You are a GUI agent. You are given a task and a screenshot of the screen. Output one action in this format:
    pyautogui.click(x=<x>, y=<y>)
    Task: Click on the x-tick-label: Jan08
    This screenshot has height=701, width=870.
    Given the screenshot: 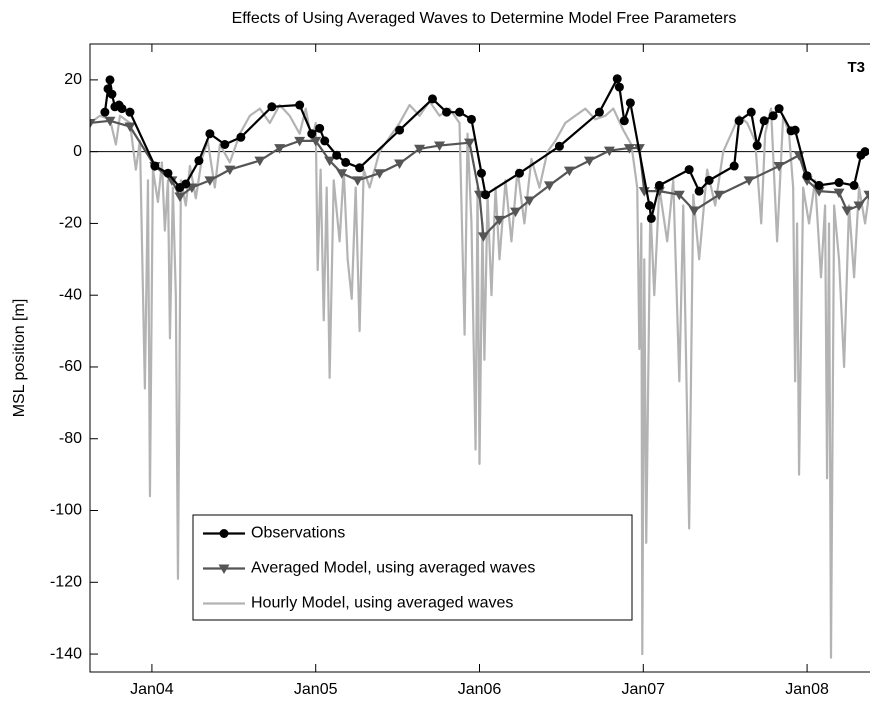 What is the action you would take?
    pyautogui.click(x=807, y=689)
    